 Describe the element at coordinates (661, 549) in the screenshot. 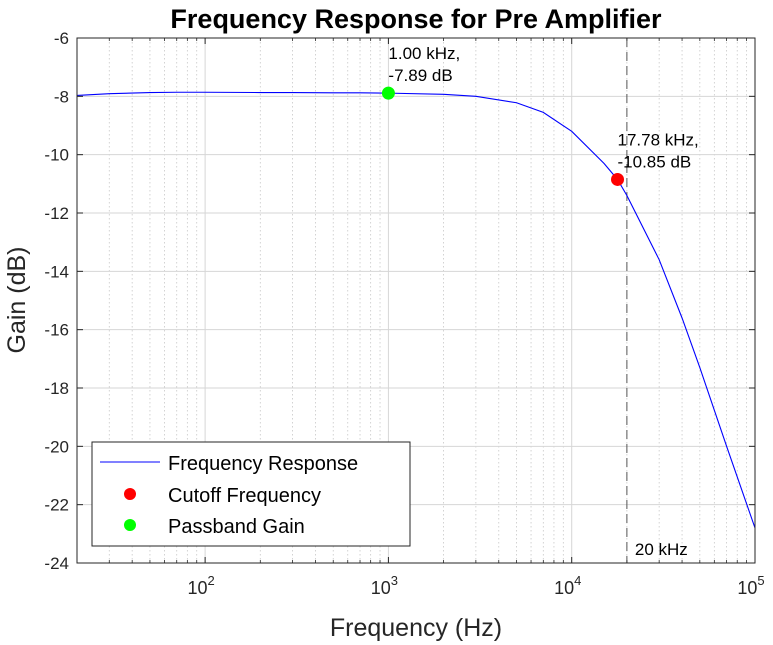

I see `reference-line-label: 20 kHz` at that location.